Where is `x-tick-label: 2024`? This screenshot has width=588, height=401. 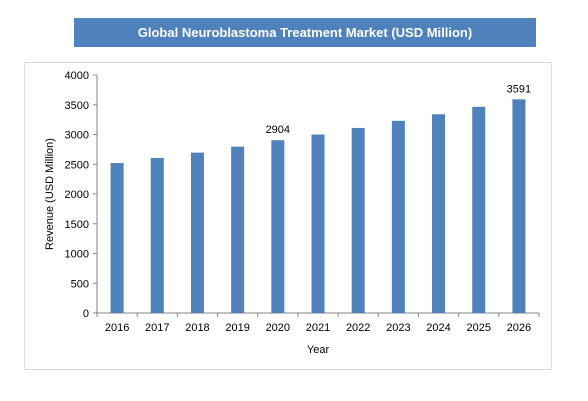 x-tick-label: 2024 is located at coordinates (438, 328).